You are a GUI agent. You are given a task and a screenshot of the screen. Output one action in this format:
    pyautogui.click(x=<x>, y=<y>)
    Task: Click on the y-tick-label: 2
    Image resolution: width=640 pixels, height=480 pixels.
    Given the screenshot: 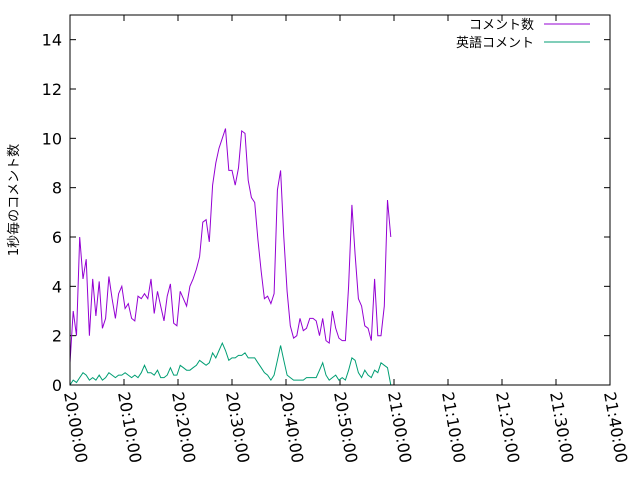 What is the action you would take?
    pyautogui.click(x=57, y=336)
    